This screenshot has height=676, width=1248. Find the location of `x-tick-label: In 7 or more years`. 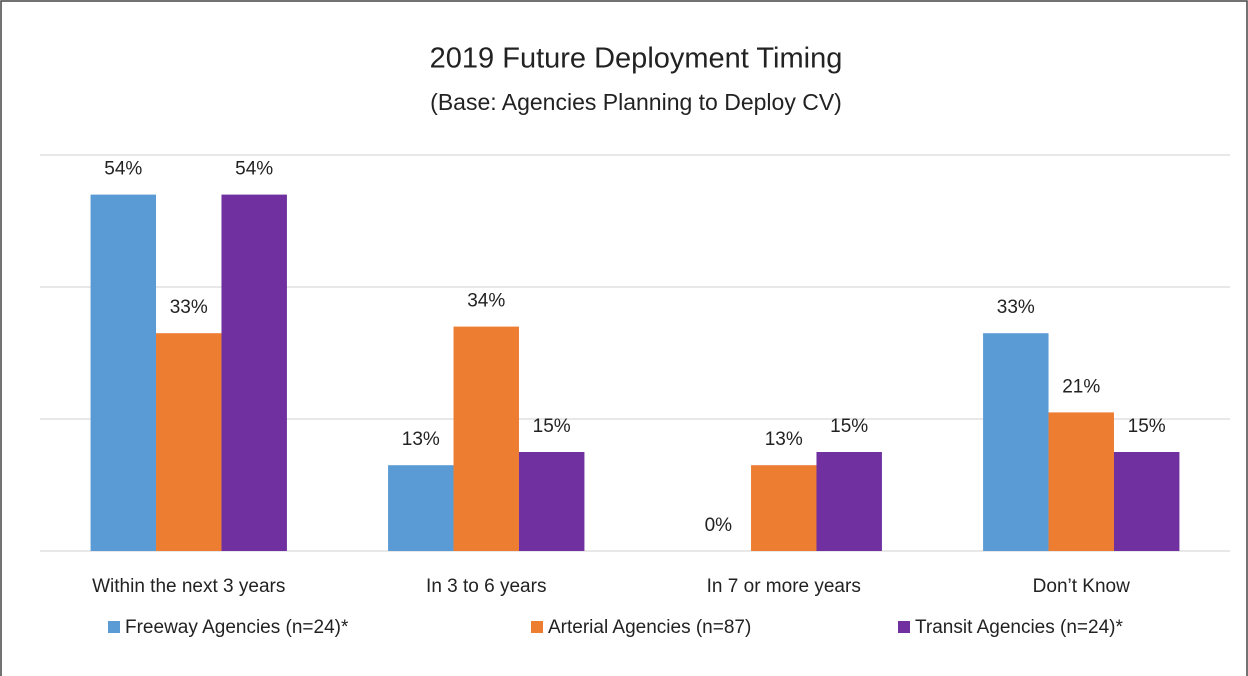

x-tick-label: In 7 or more years is located at coordinates (784, 586).